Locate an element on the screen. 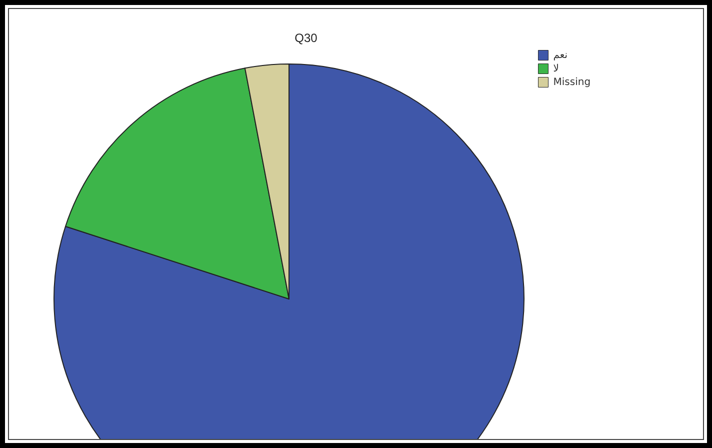 This screenshot has width=712, height=448. legend-label: Missing is located at coordinates (572, 82).